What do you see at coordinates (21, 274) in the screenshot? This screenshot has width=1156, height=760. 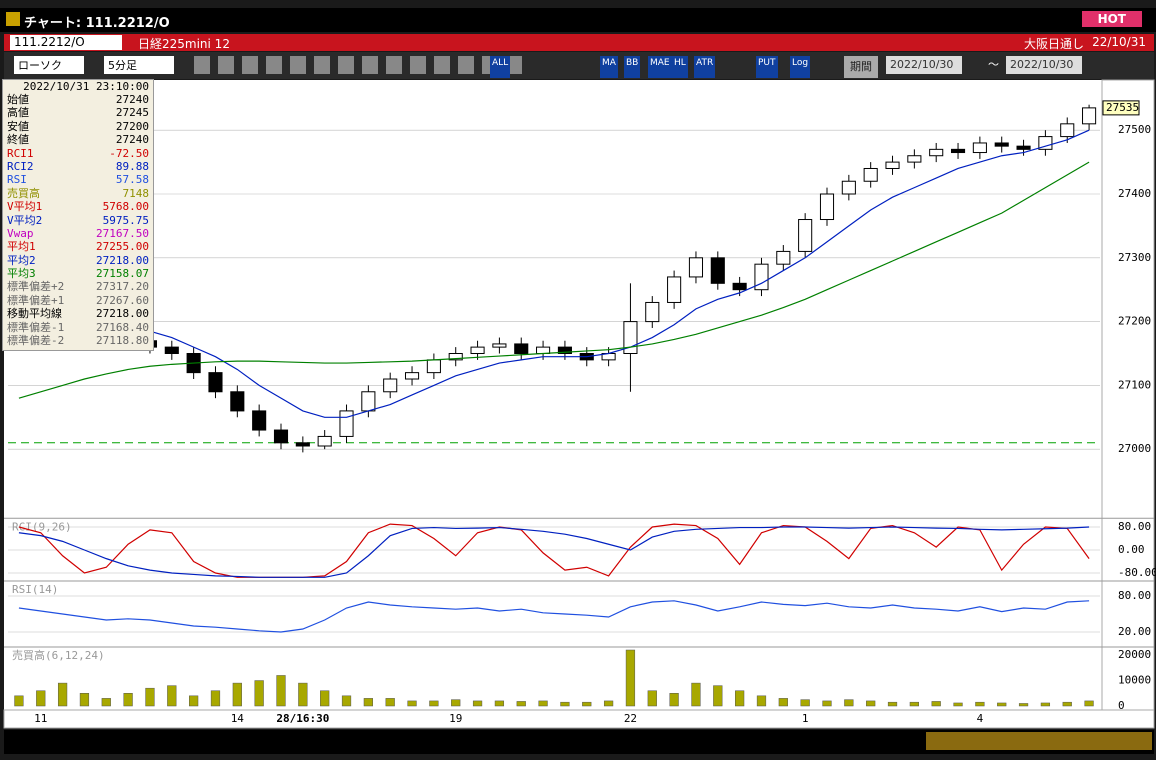 I see `info-label: 平均3` at bounding box center [21, 274].